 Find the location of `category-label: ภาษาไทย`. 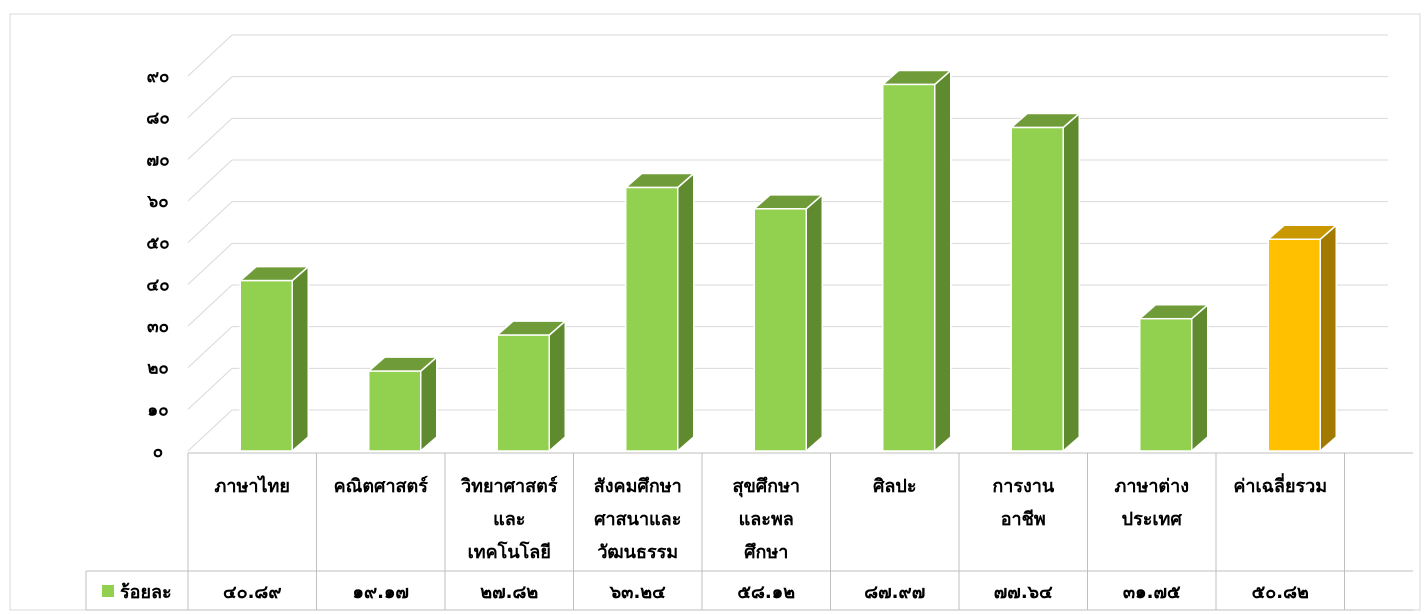

category-label: ภาษาไทย is located at coordinates (252, 486).